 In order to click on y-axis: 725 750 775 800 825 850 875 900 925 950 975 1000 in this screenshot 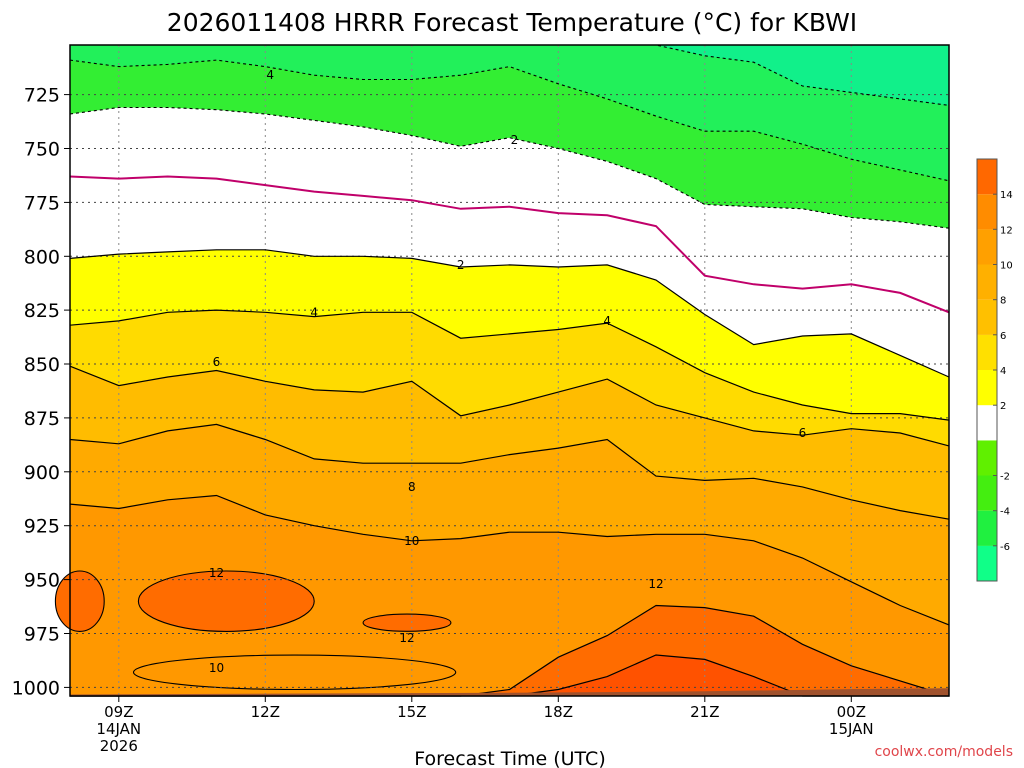, I will do `click(41, 392)`.